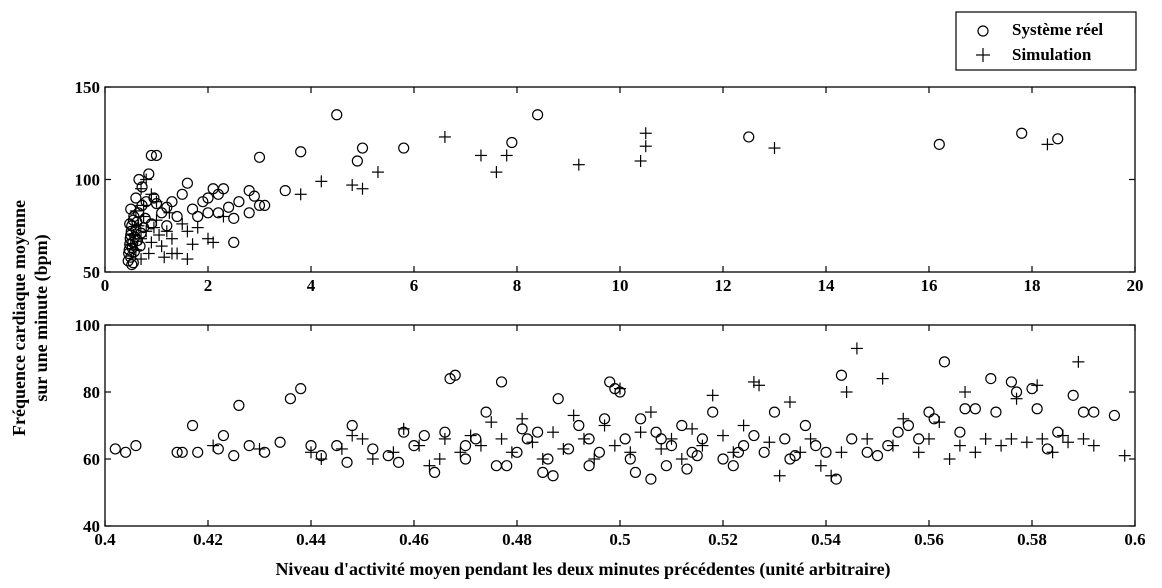  I want to click on top-x-tick-label: 16, so click(929, 285).